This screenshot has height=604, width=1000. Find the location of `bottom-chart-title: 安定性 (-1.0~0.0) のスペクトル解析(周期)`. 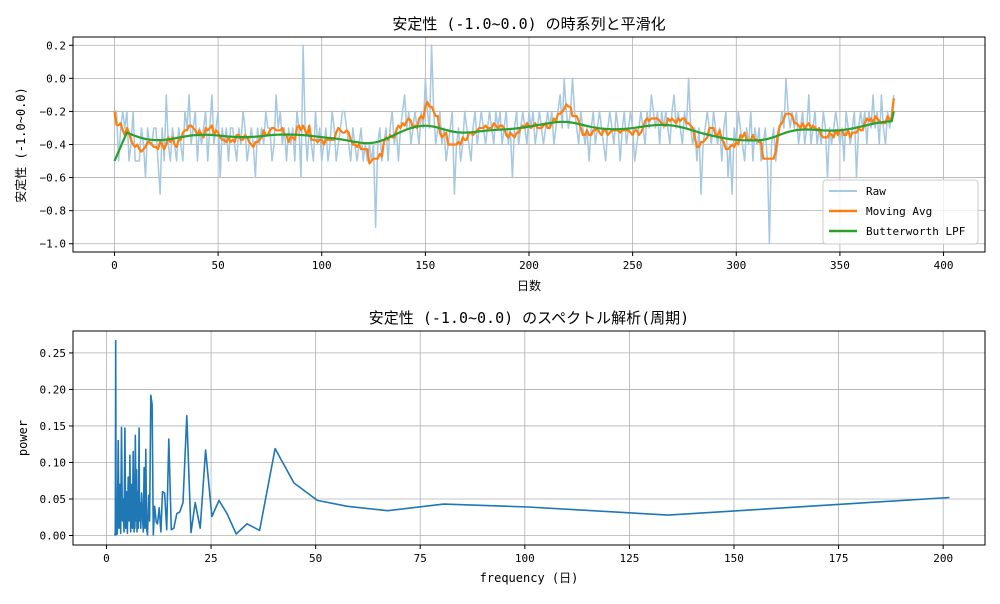

bottom-chart-title: 安定性 (-1.0~0.0) のスペクトル解析(周期) is located at coordinates (529, 318).